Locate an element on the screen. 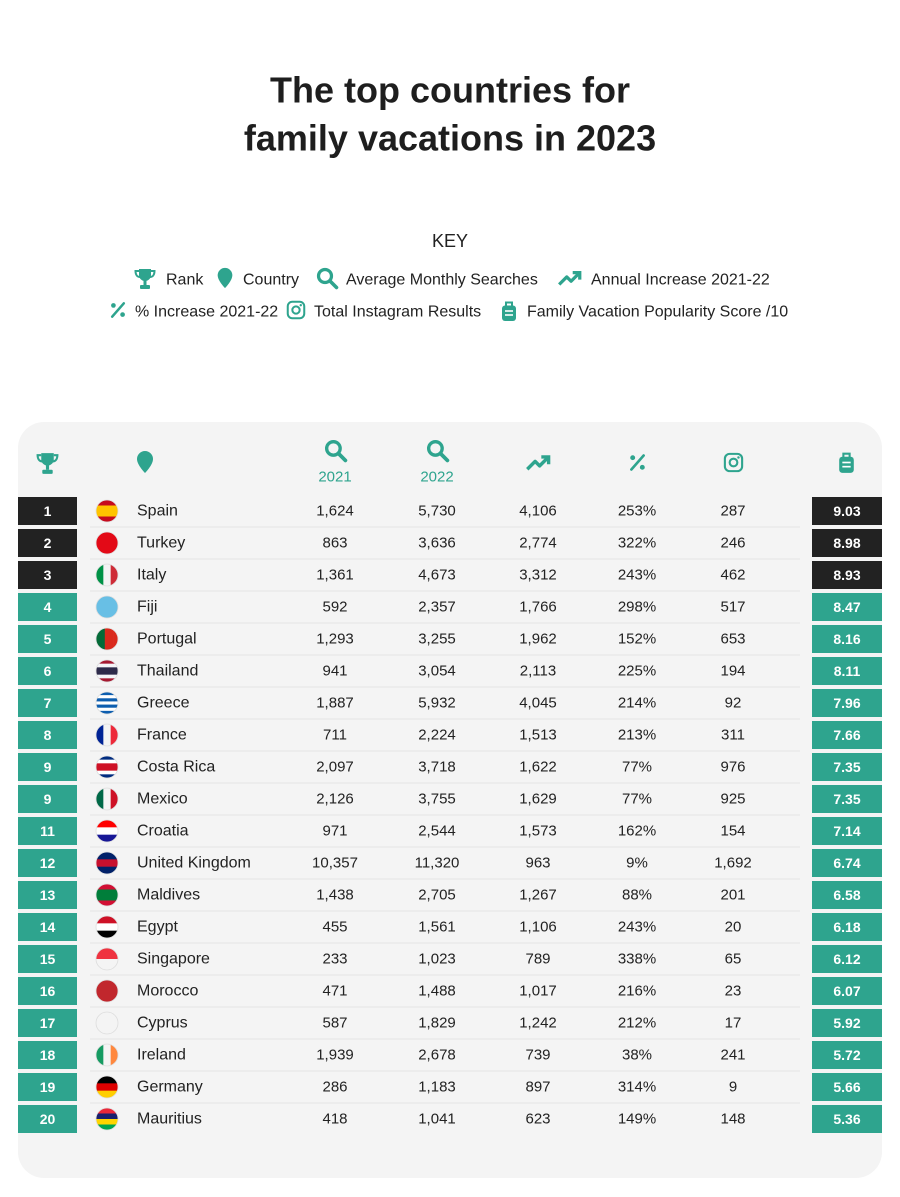 The height and width of the screenshot is (1197, 900). key-label: Average Monthly Searches is located at coordinates (442, 280).